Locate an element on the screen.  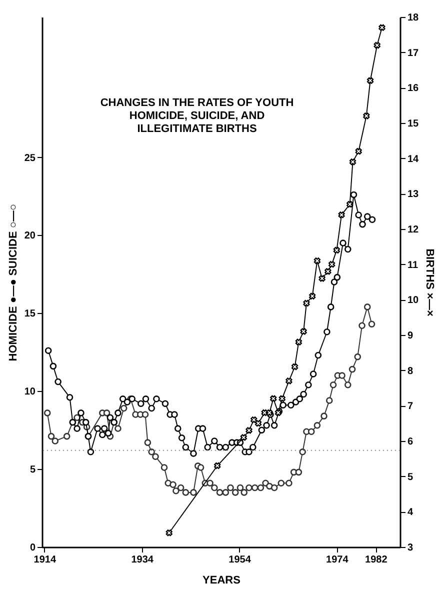
y-tick-label: 15 is located at coordinates (30, 314).